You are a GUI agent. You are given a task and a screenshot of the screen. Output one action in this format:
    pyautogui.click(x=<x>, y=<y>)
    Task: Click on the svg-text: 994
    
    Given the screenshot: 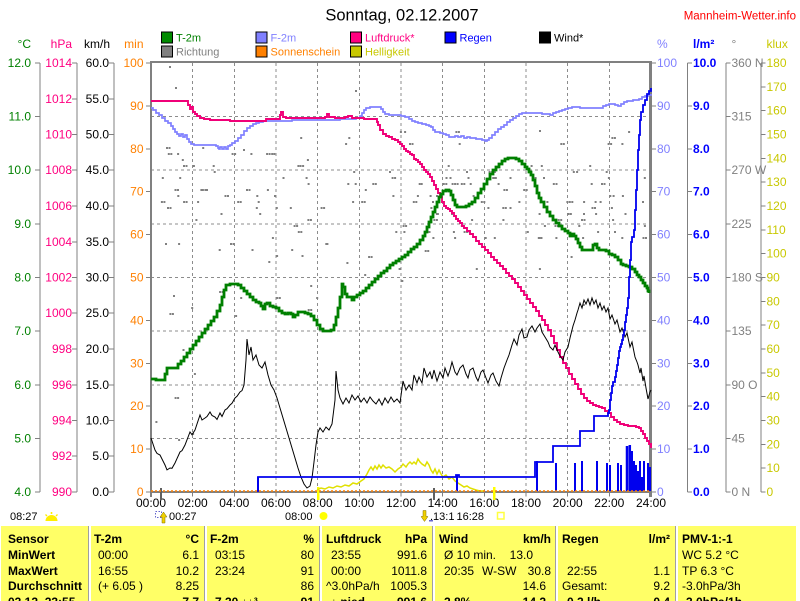 What is the action you would take?
    pyautogui.click(x=62, y=421)
    